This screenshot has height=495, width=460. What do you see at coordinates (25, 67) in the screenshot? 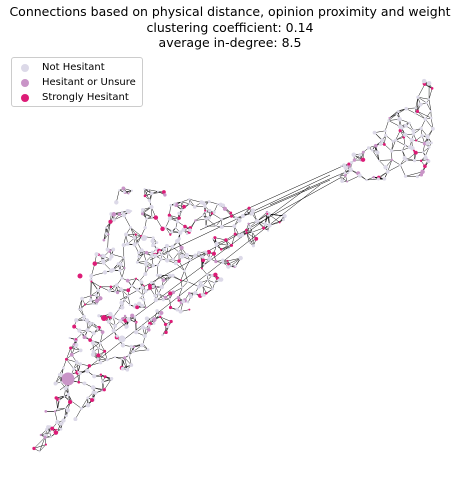
I see `legend-marker-not-hesitant` at bounding box center [25, 67].